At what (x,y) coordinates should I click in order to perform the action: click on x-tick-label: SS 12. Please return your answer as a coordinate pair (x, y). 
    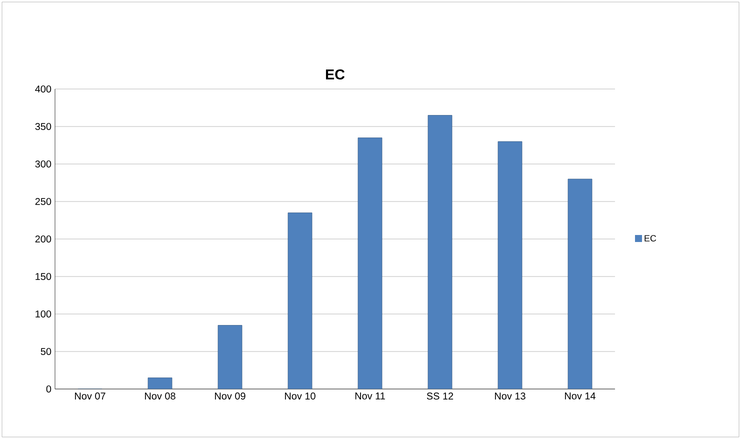
    Looking at the image, I should click on (440, 396).